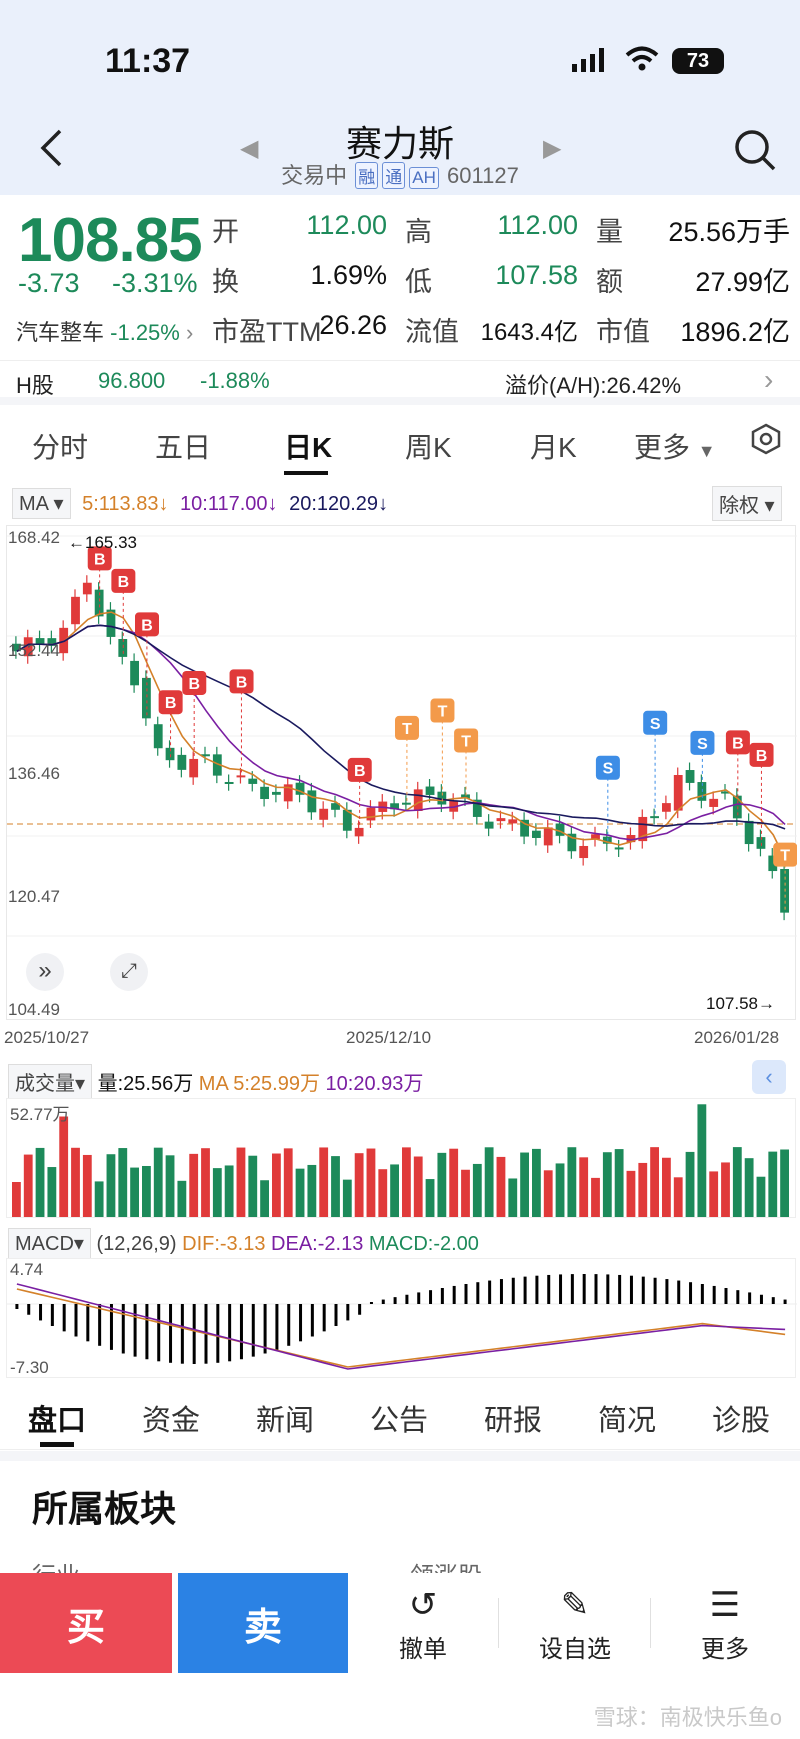 This screenshot has height=1739, width=800. What do you see at coordinates (755, 152) in the screenshot?
I see `search-icon` at bounding box center [755, 152].